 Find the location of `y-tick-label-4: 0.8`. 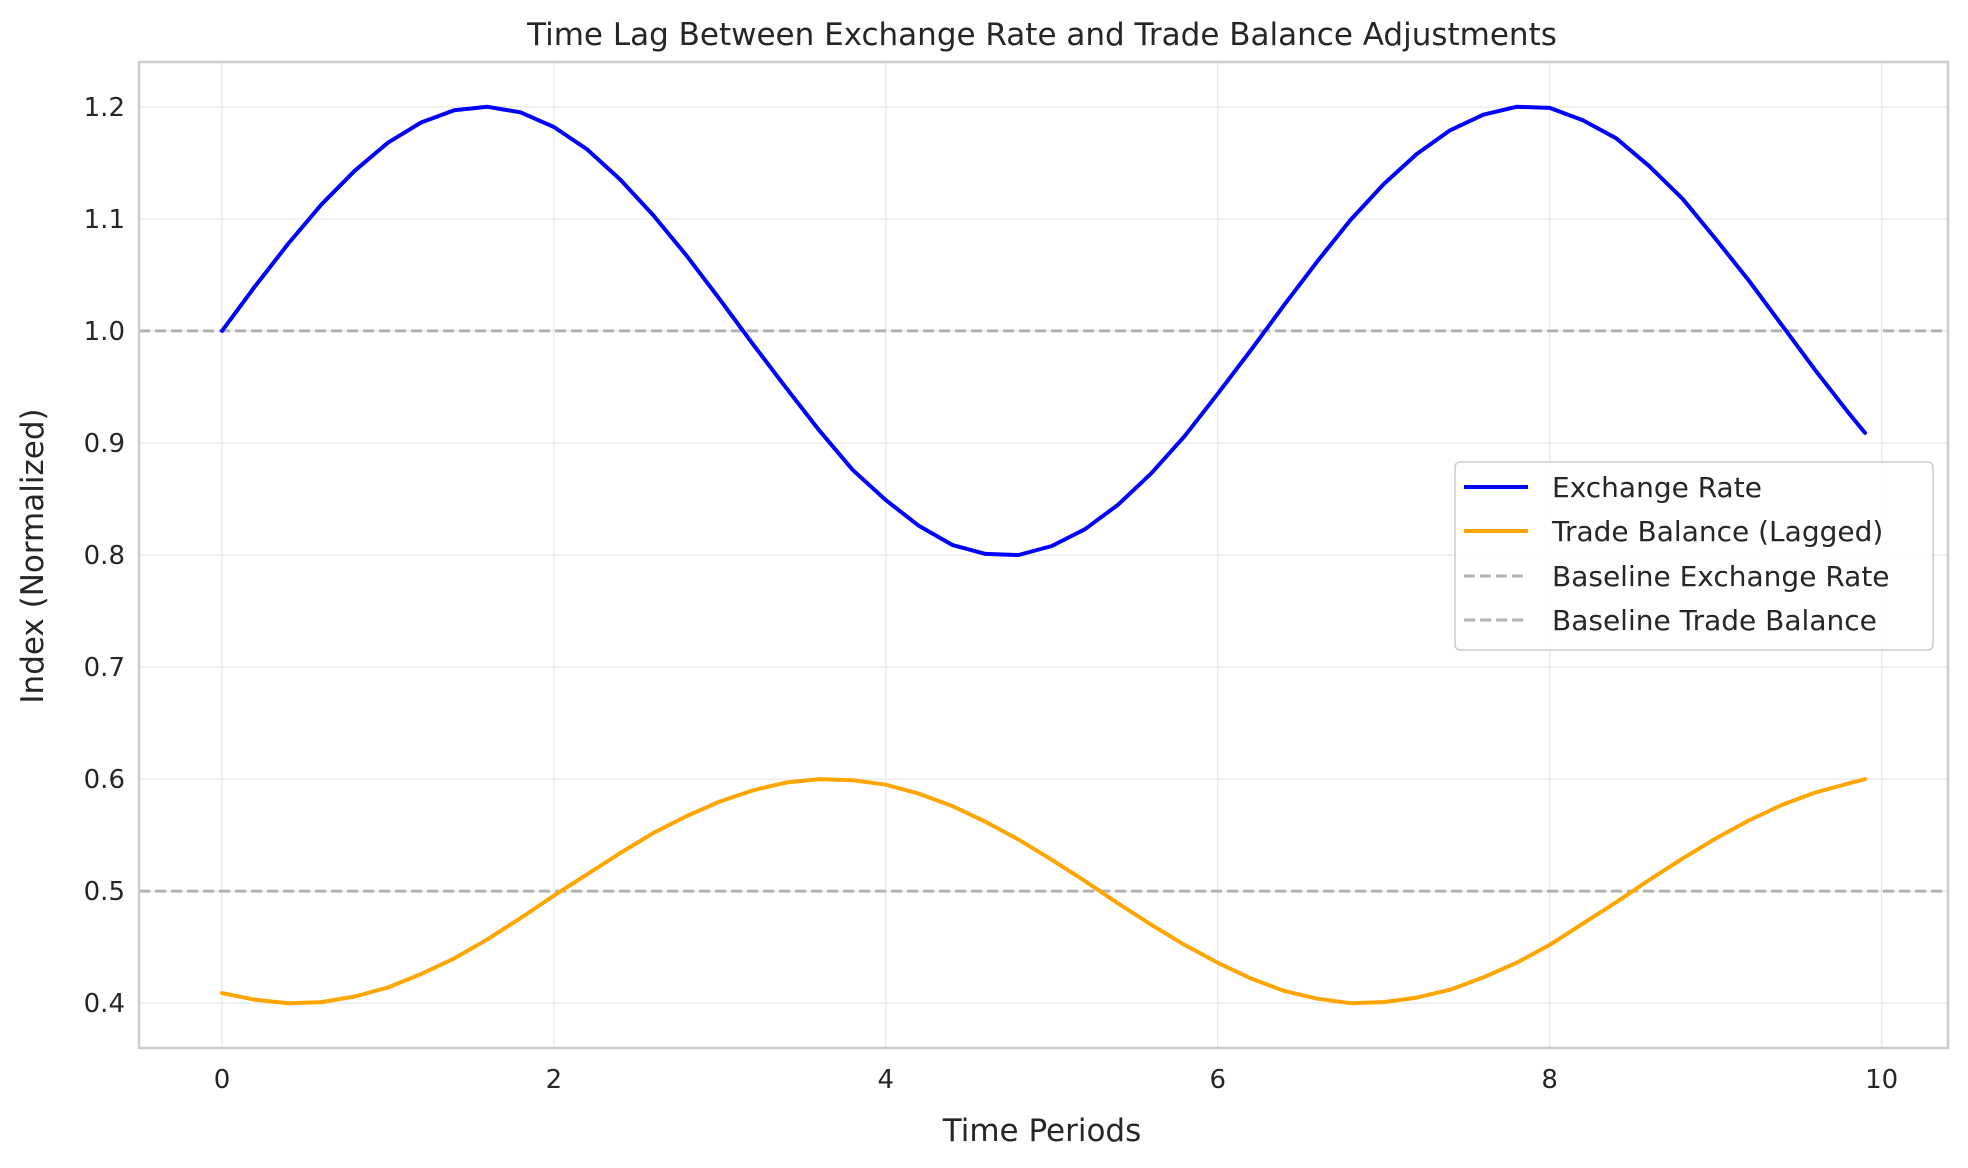

y-tick-label-4: 0.8 is located at coordinates (104, 556).